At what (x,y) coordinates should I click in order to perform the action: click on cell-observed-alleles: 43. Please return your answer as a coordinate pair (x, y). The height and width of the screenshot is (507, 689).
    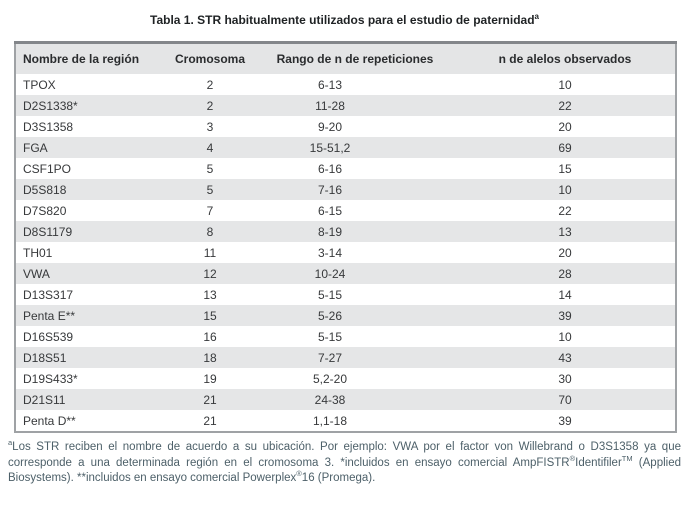
    Looking at the image, I should click on (565, 357).